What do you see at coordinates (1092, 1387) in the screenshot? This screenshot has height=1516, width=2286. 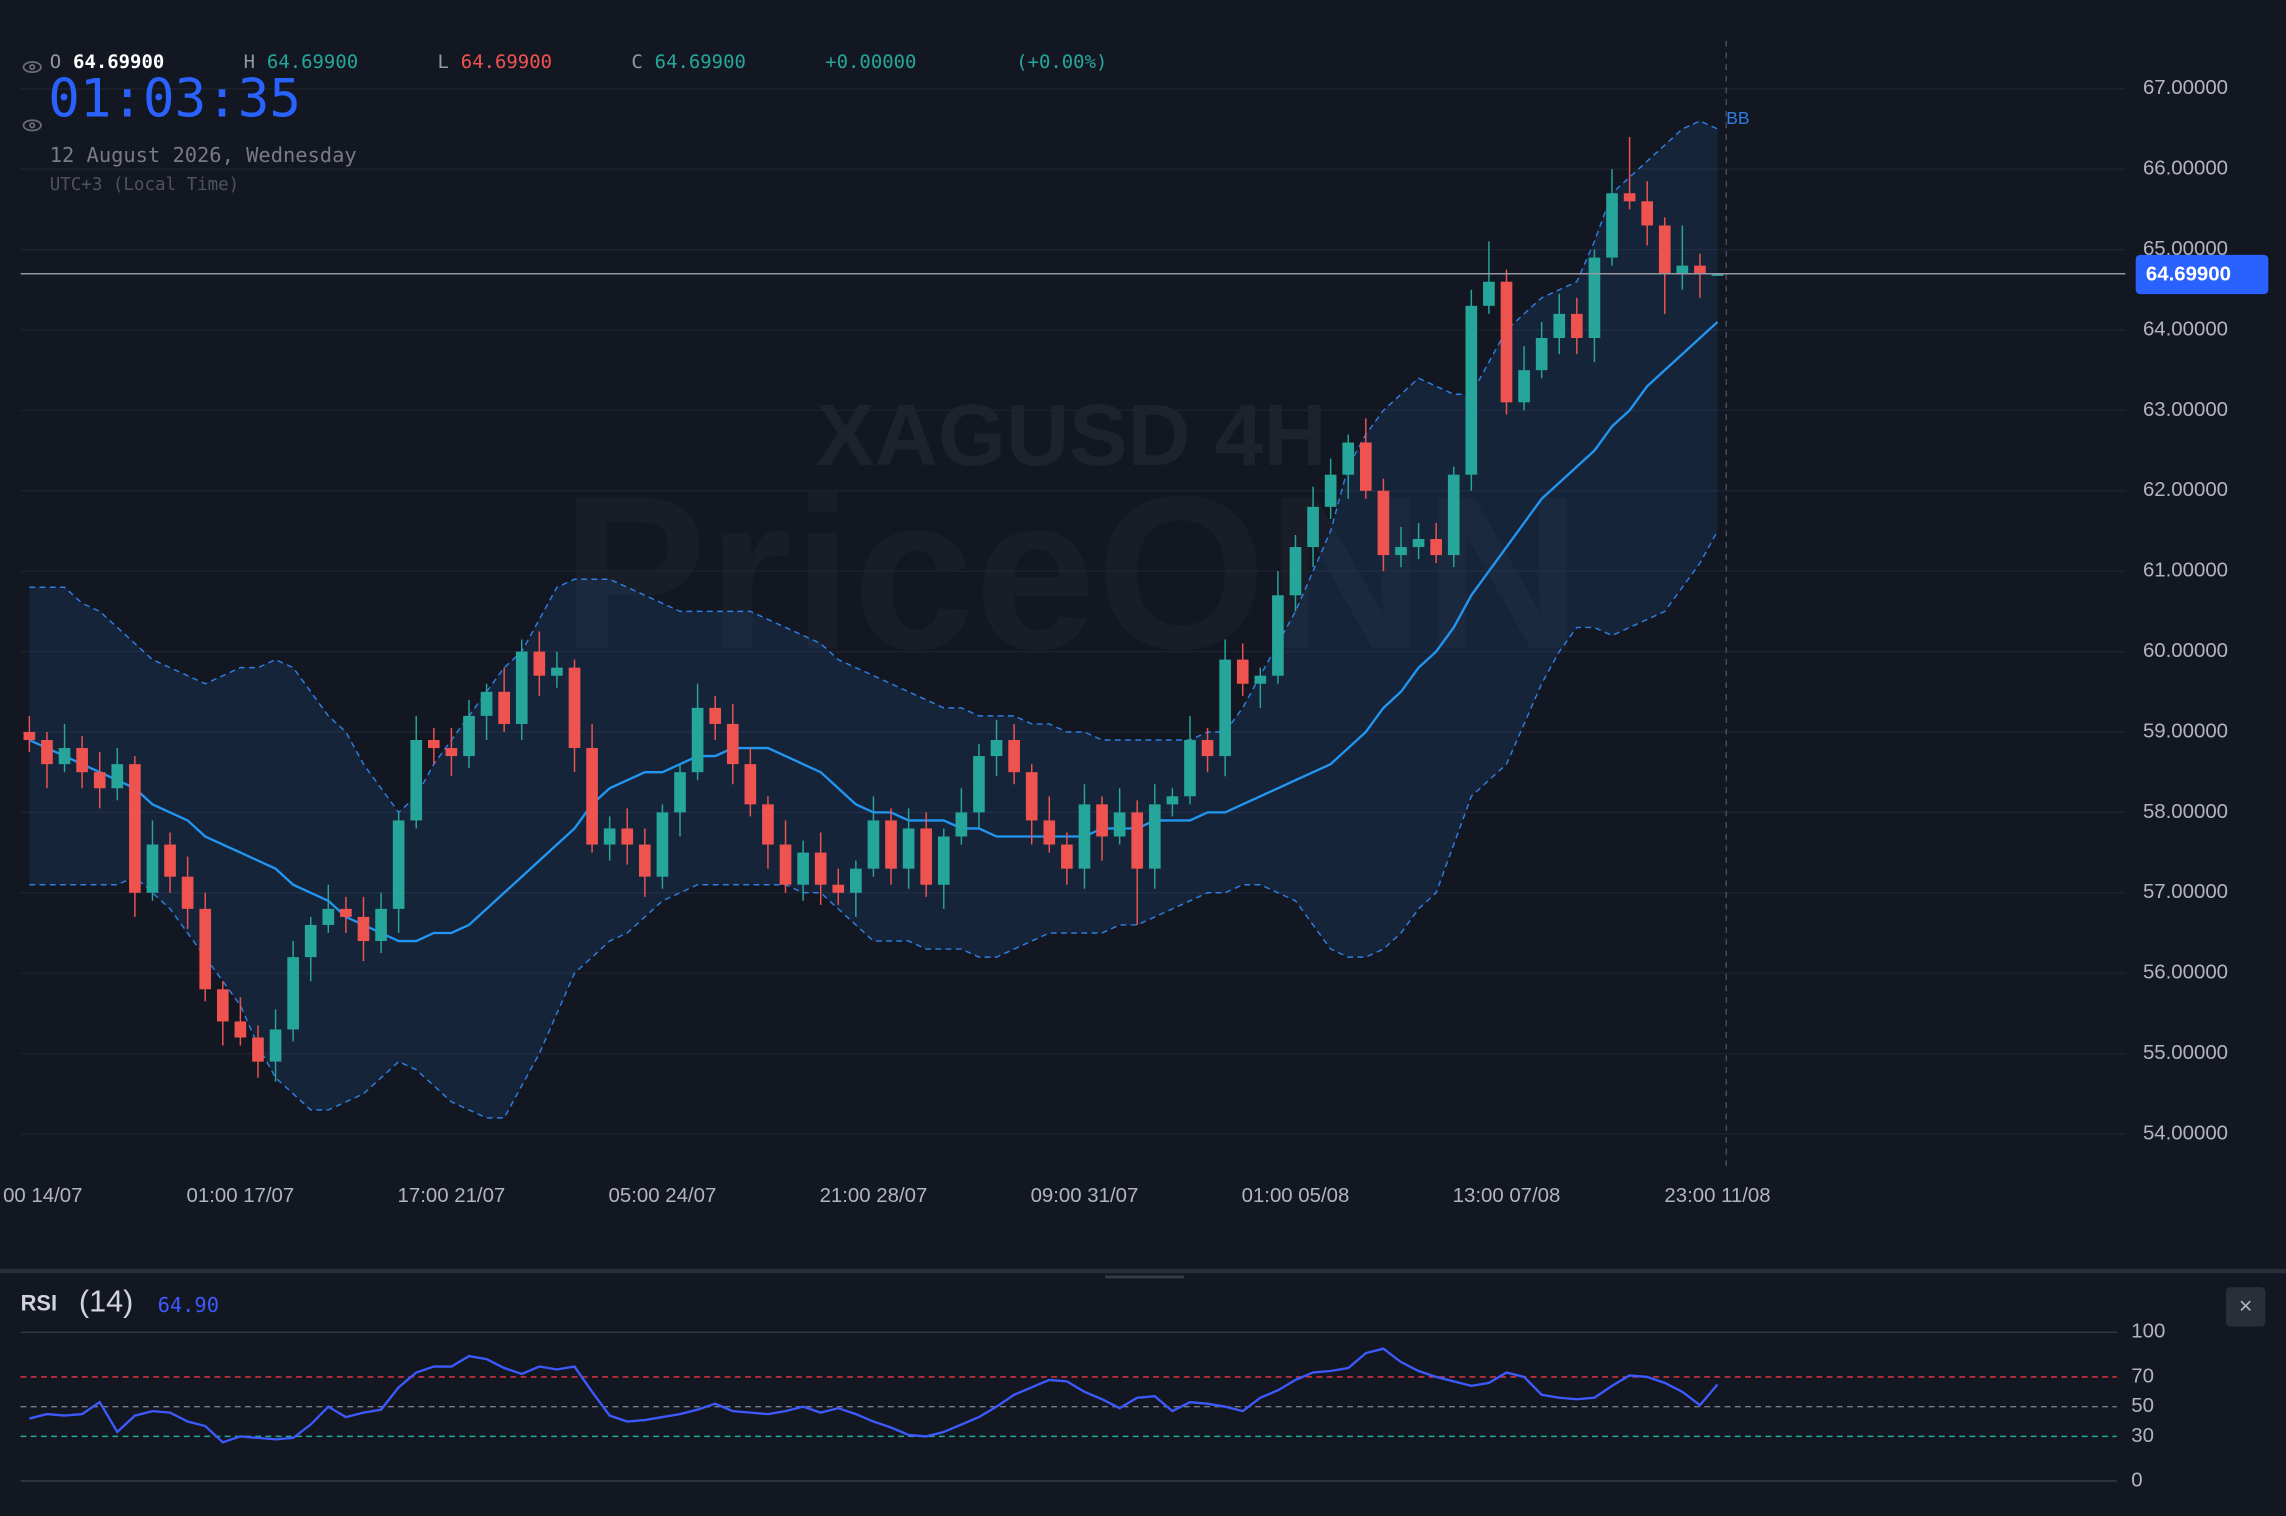 I see `rsi-pane: 100 70 50 30 0 RSI (14) 64.90` at bounding box center [1092, 1387].